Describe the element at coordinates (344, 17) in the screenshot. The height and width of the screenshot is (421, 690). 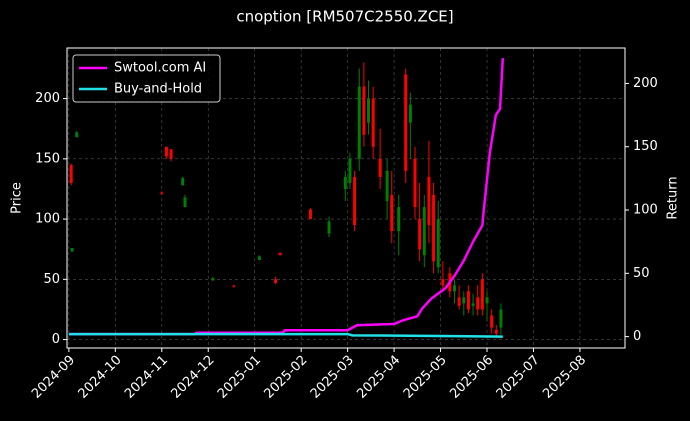
I see `chart-title: cnoption [RM507C2550.ZCE]` at that location.